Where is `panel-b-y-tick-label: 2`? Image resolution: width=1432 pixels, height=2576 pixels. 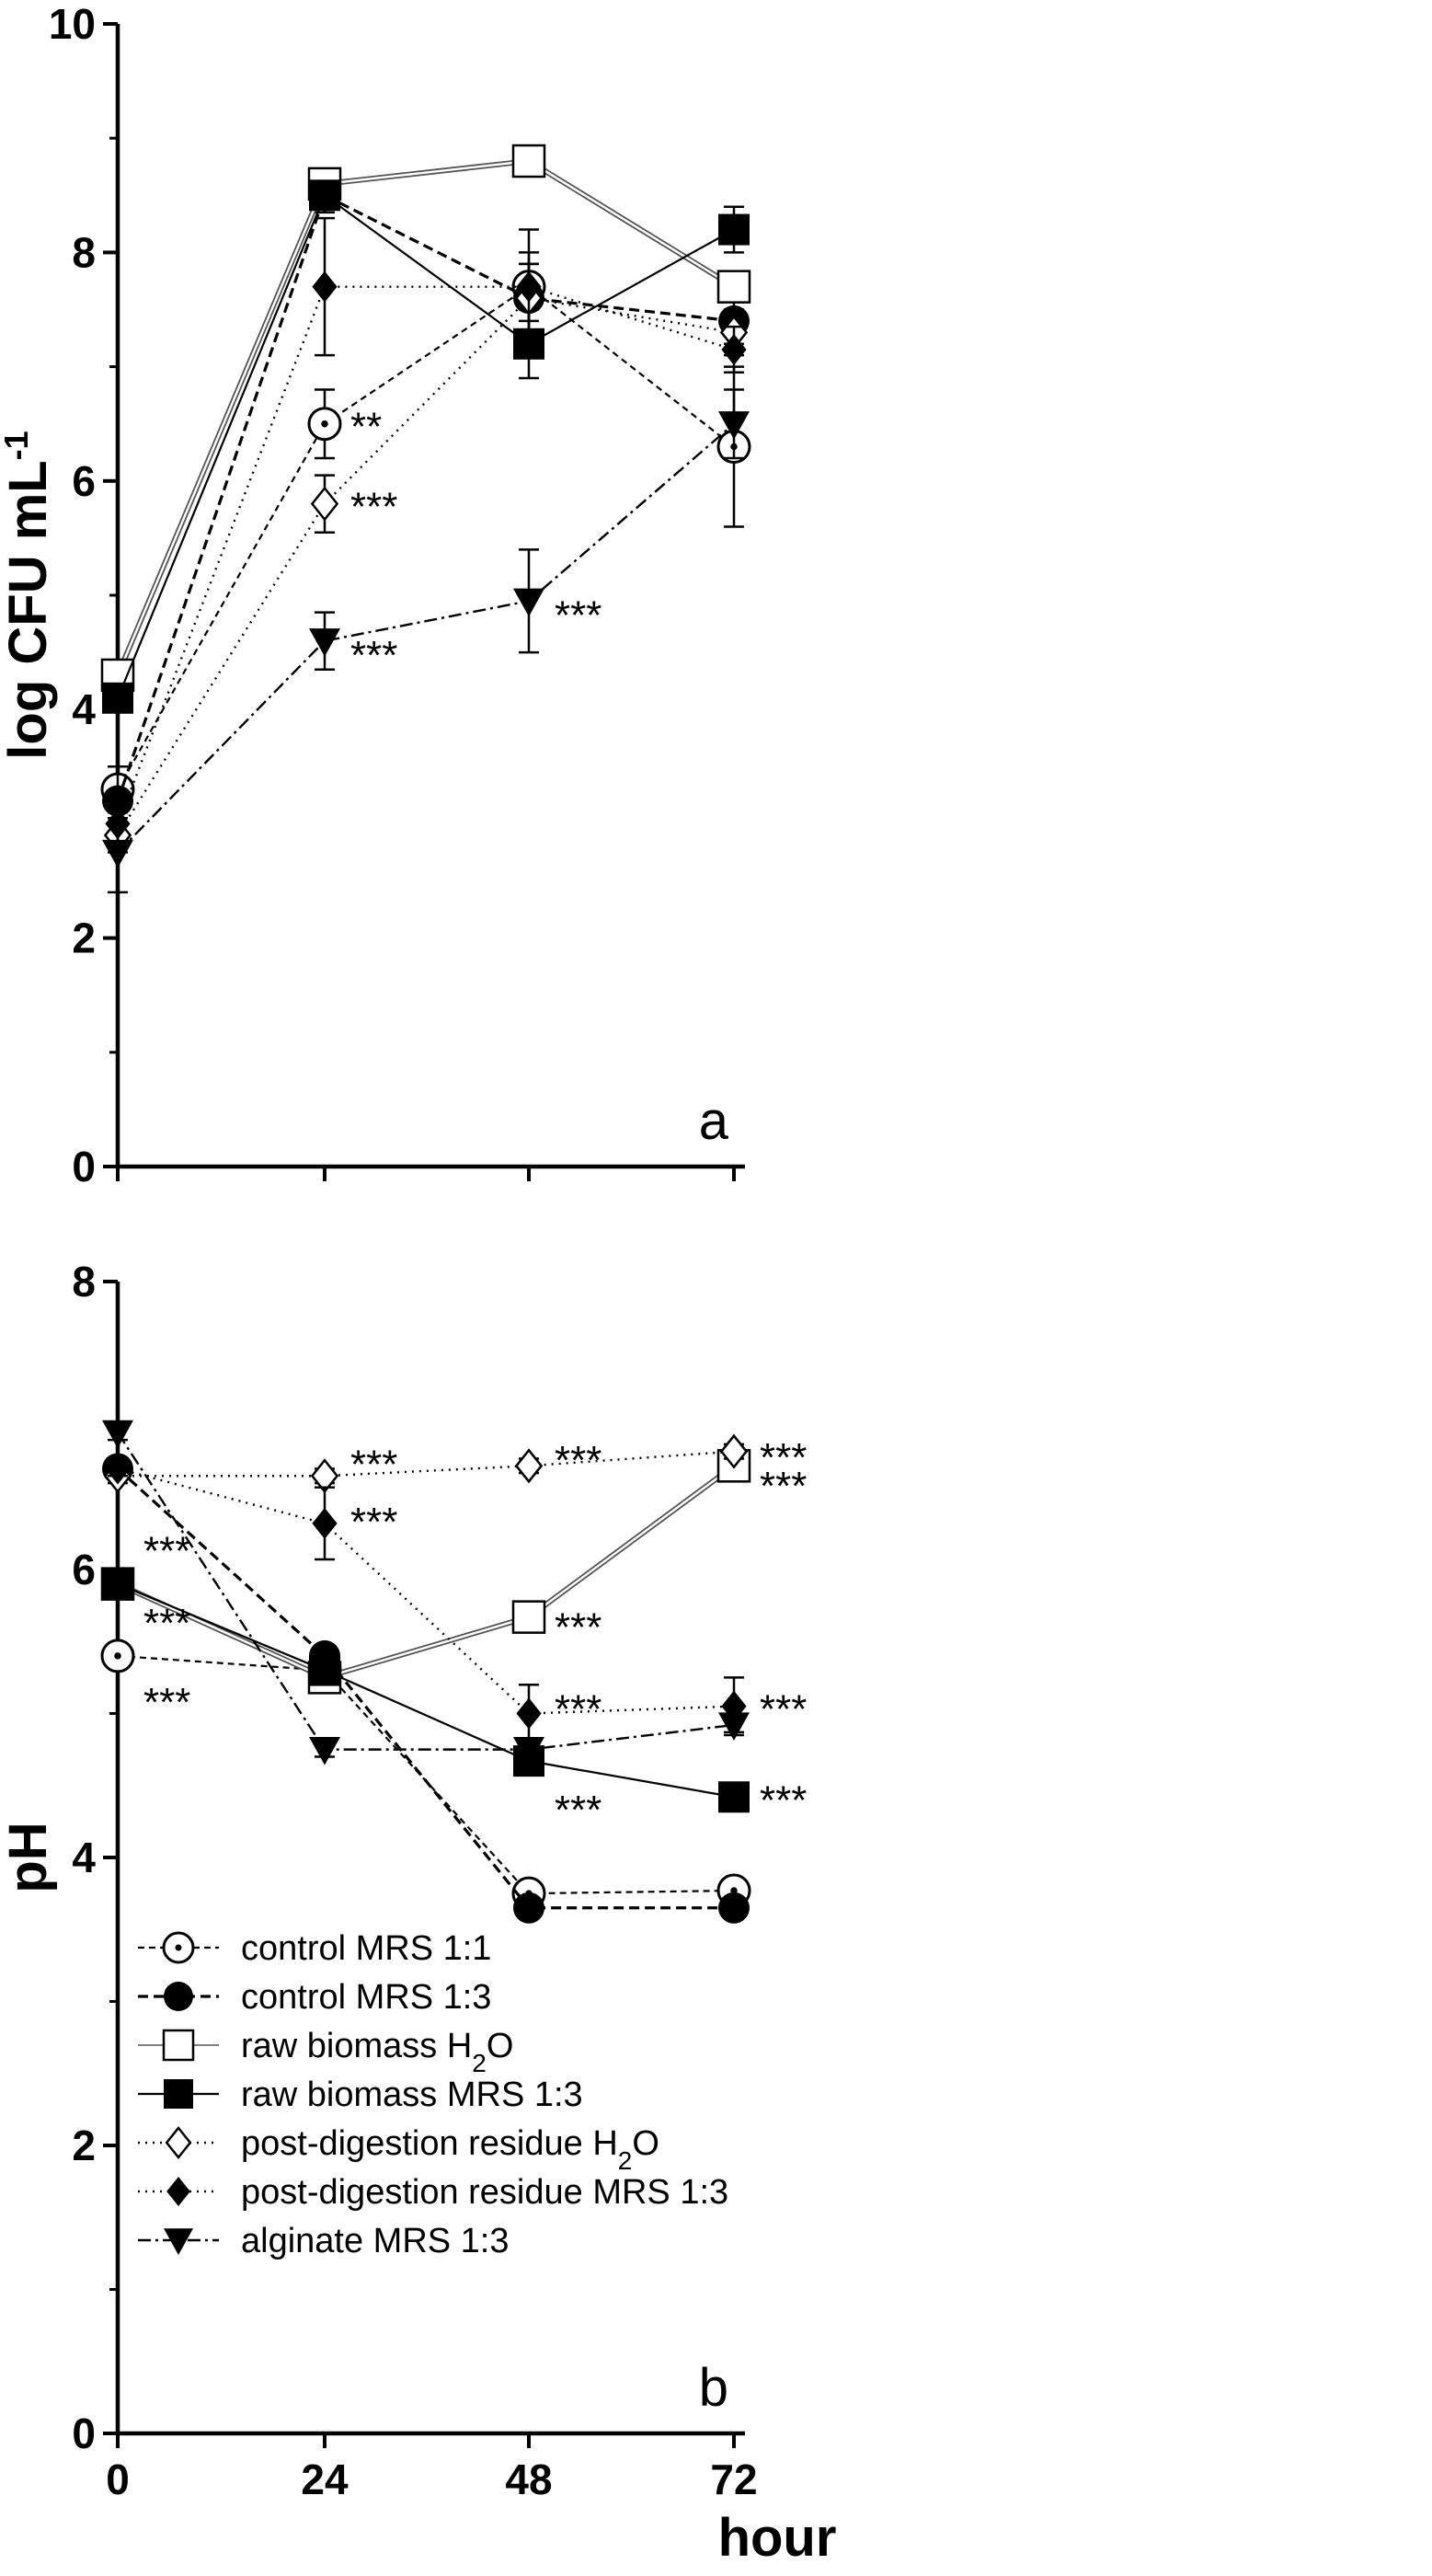
panel-b-y-tick-label: 2 is located at coordinates (84, 2145).